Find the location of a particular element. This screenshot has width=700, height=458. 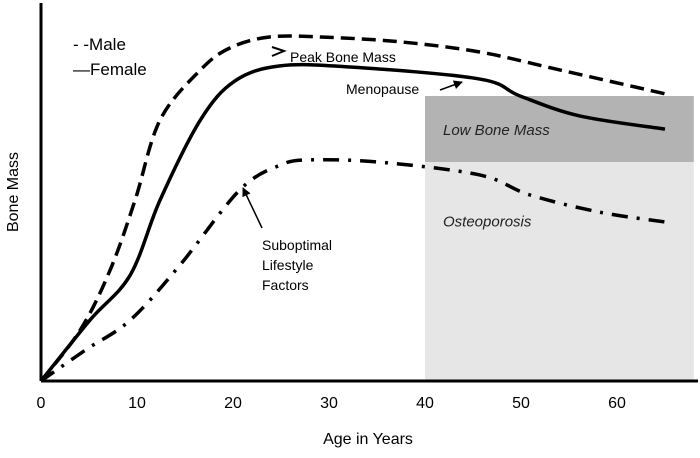

annotation-menopause: Menopause is located at coordinates (382, 89).